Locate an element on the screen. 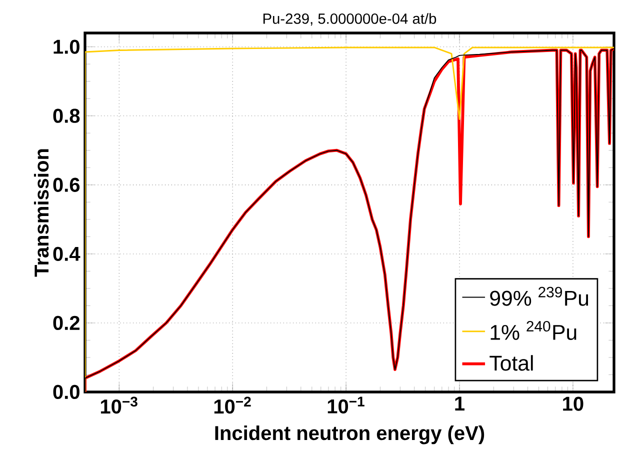  x-axis-title: Incident neutron energy (eV) is located at coordinates (349, 434).